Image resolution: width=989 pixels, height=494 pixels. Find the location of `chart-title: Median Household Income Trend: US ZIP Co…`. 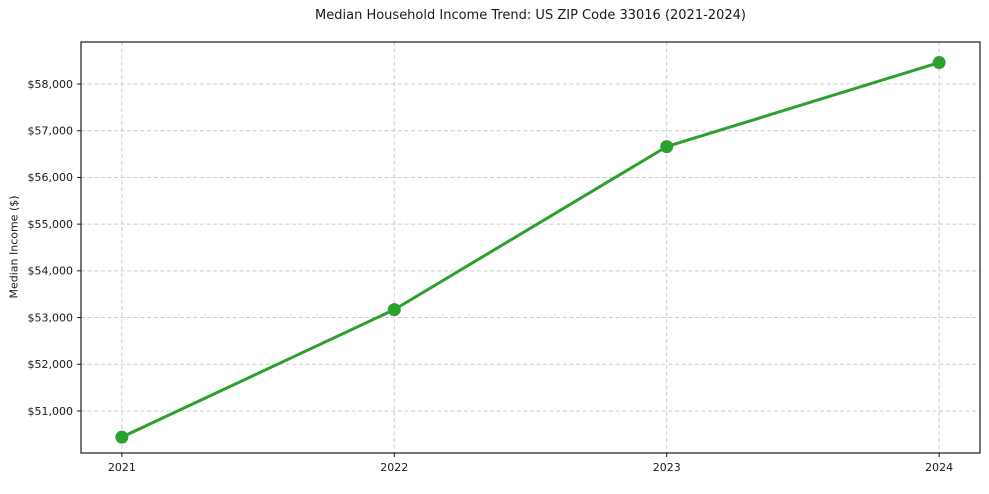

chart-title: Median Household Income Trend: US ZIP Co… is located at coordinates (530, 15).